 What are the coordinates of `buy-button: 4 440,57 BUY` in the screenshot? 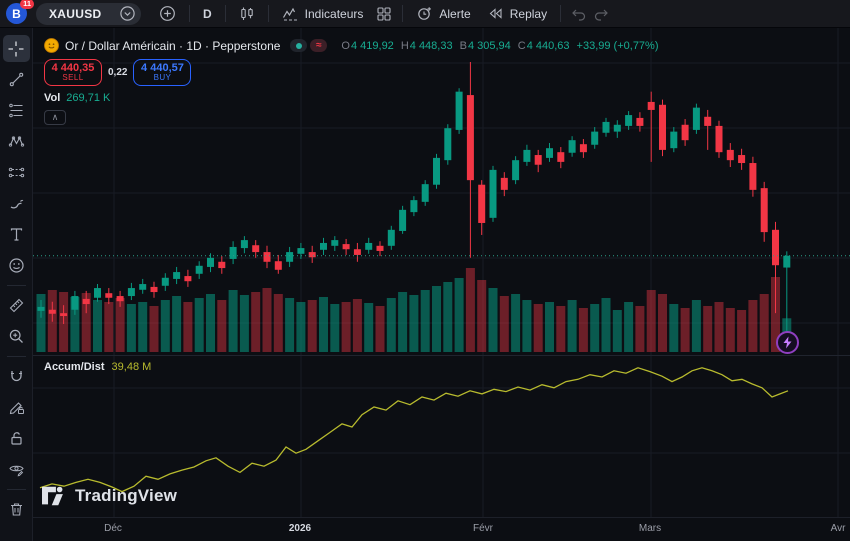 It's located at (162, 72).